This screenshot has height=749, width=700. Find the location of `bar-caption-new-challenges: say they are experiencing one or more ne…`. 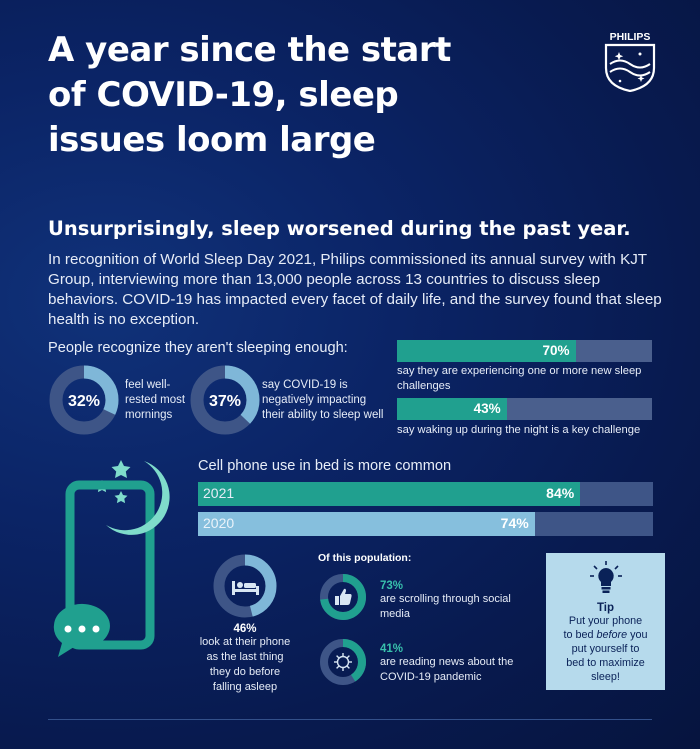

bar-caption-new-challenges: say they are experiencing one or more ne… is located at coordinates (532, 379).